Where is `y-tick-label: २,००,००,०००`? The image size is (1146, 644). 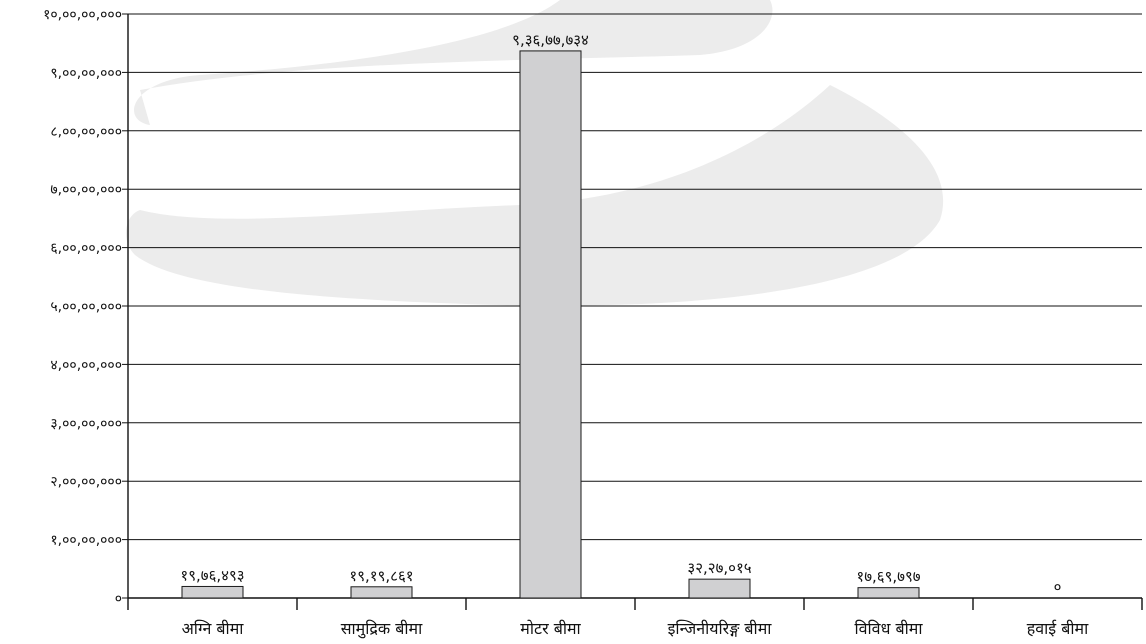
y-tick-label: २,००,००,००० is located at coordinates (86, 482).